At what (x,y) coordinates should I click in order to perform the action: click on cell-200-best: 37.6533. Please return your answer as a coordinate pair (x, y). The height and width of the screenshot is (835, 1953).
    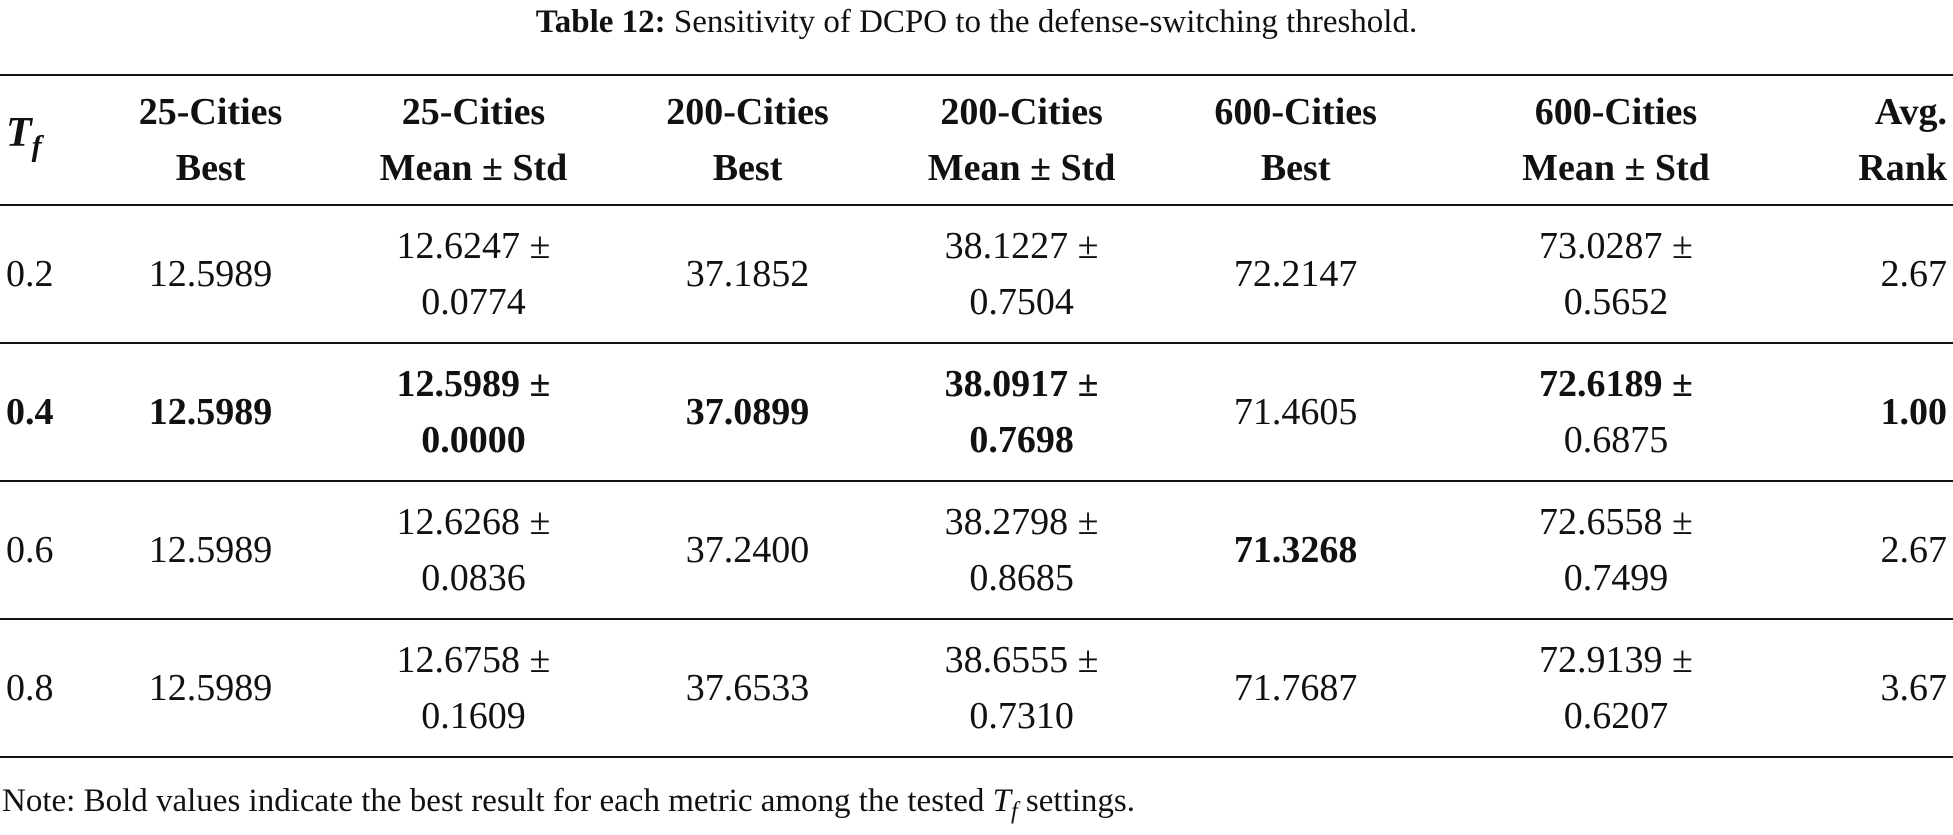
    Looking at the image, I should click on (747, 688).